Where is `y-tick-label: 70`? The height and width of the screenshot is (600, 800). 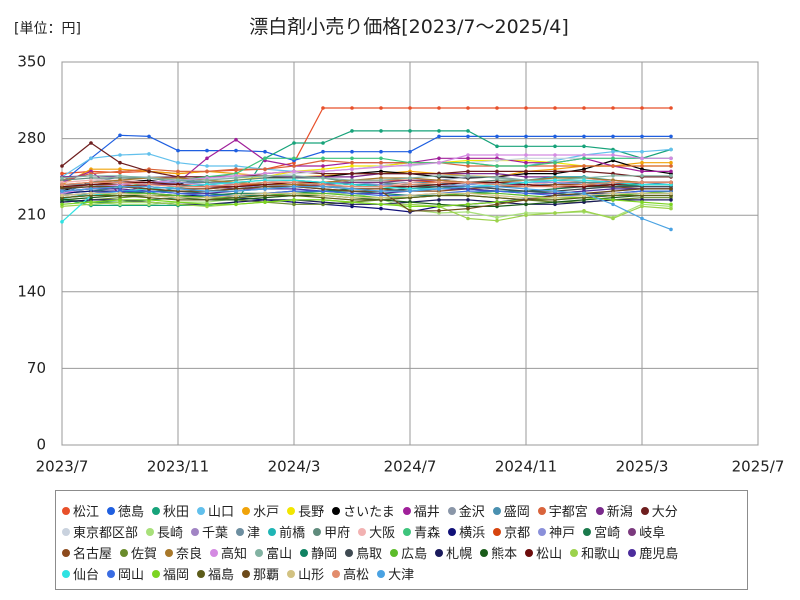 y-tick-label: 70 is located at coordinates (36, 368).